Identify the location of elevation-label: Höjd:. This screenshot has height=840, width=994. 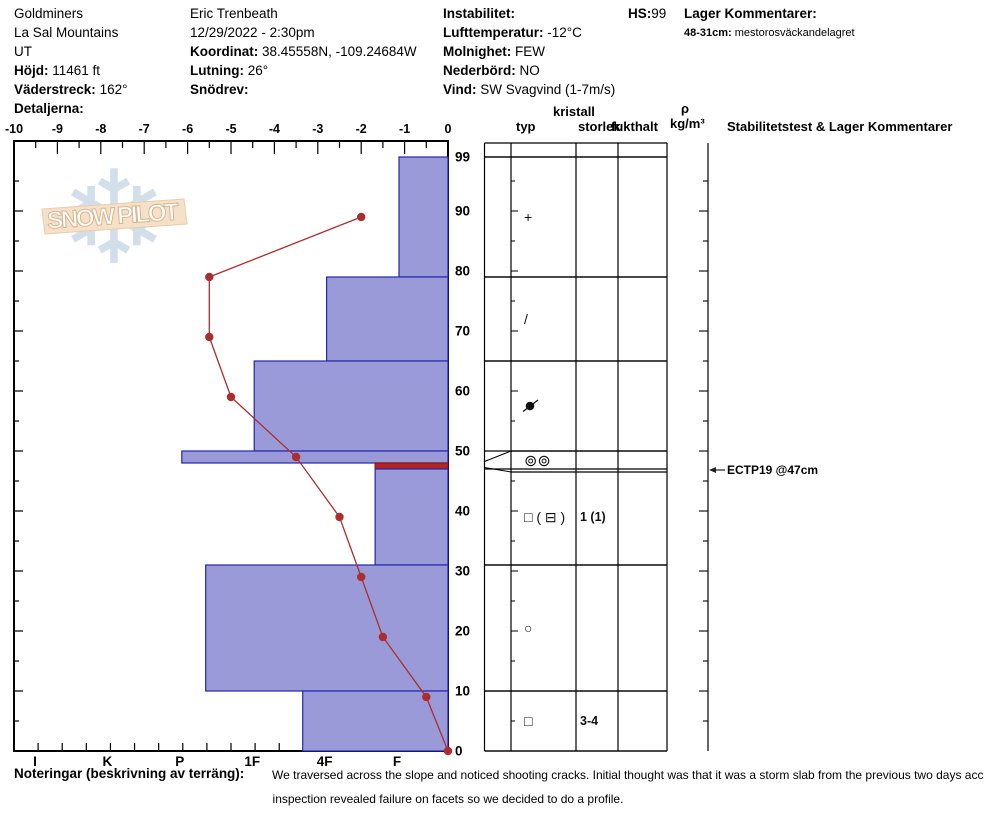
(31, 70).